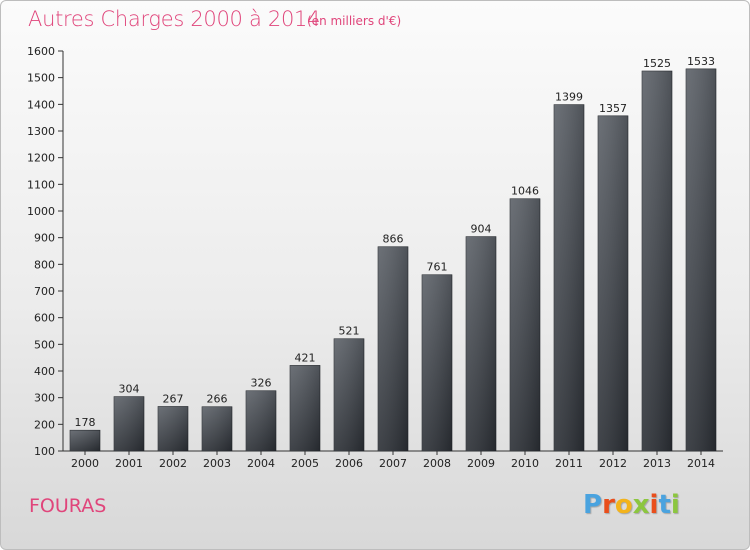  What do you see at coordinates (129, 389) in the screenshot?
I see `bar-value-label: 304` at bounding box center [129, 389].